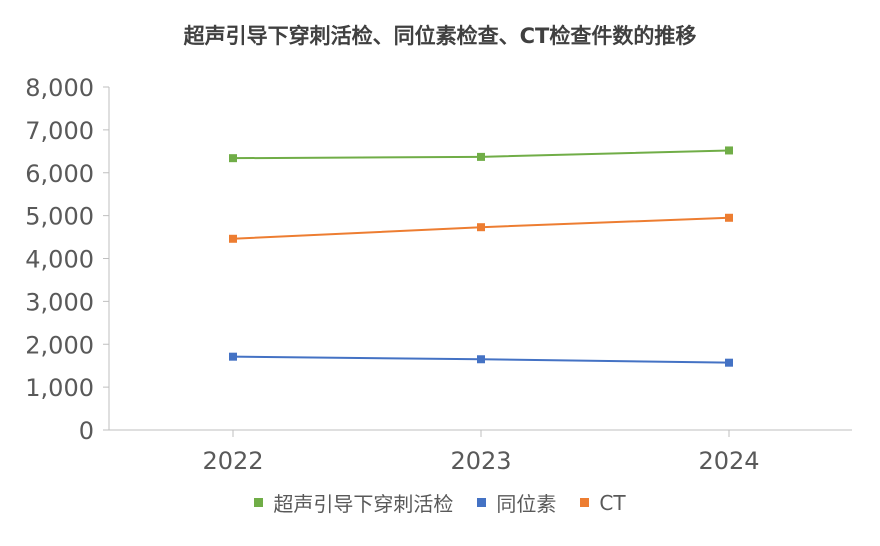  I want to click on legend-item: 同位素, so click(516, 502).